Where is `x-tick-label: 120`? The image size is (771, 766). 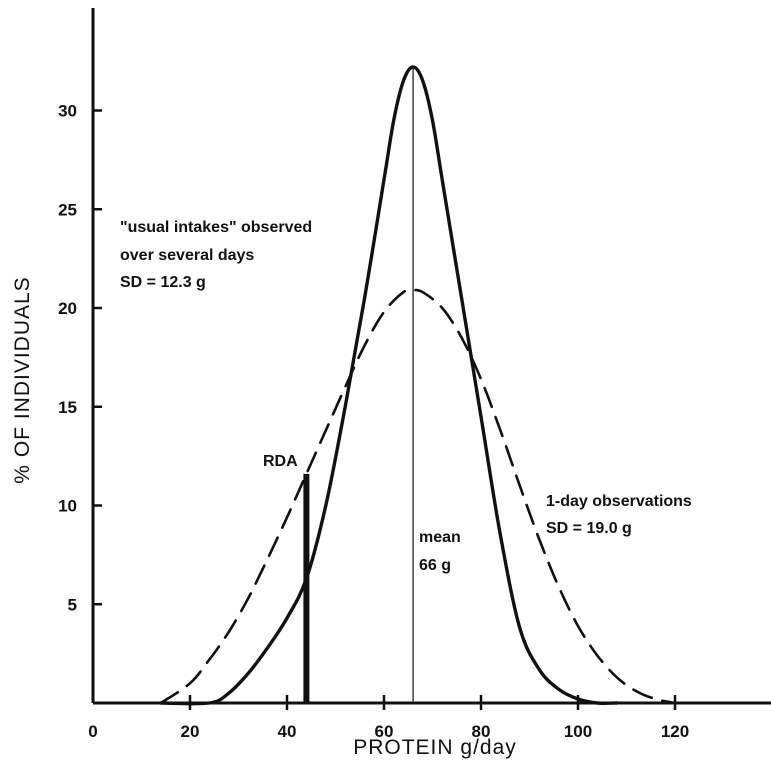
x-tick-label: 120 is located at coordinates (675, 731).